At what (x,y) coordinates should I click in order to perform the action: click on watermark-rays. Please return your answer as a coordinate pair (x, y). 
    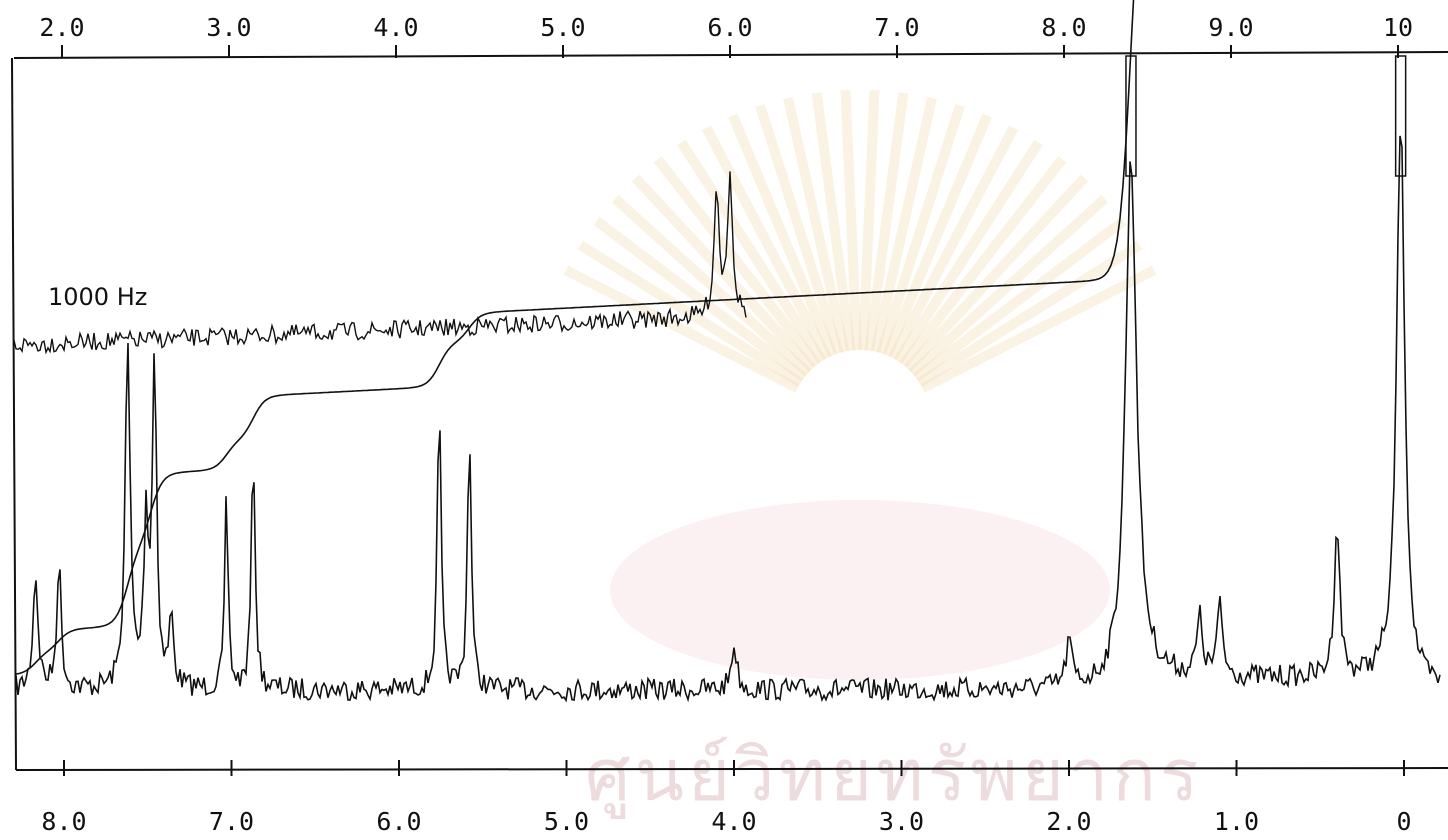
    Looking at the image, I should click on (860, 241).